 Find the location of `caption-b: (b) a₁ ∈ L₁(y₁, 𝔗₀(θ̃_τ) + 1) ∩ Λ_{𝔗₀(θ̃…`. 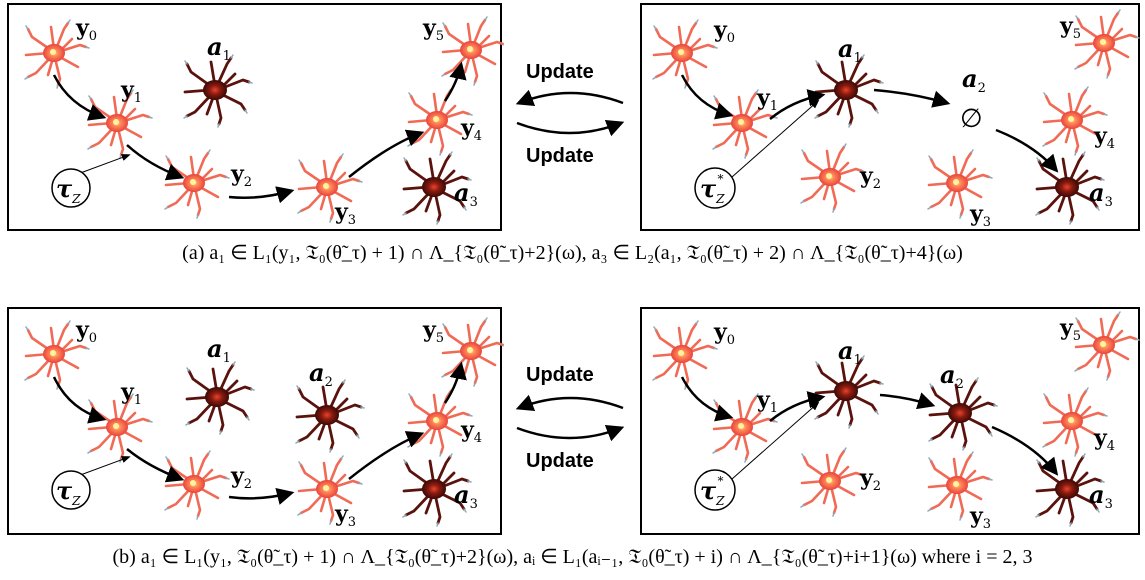

caption-b: (b) a₁ ∈ L₁(y₁, 𝔗₀(θ̃_τ) + 1) ∩ Λ_{𝔗₀(θ̃… is located at coordinates (572, 557).